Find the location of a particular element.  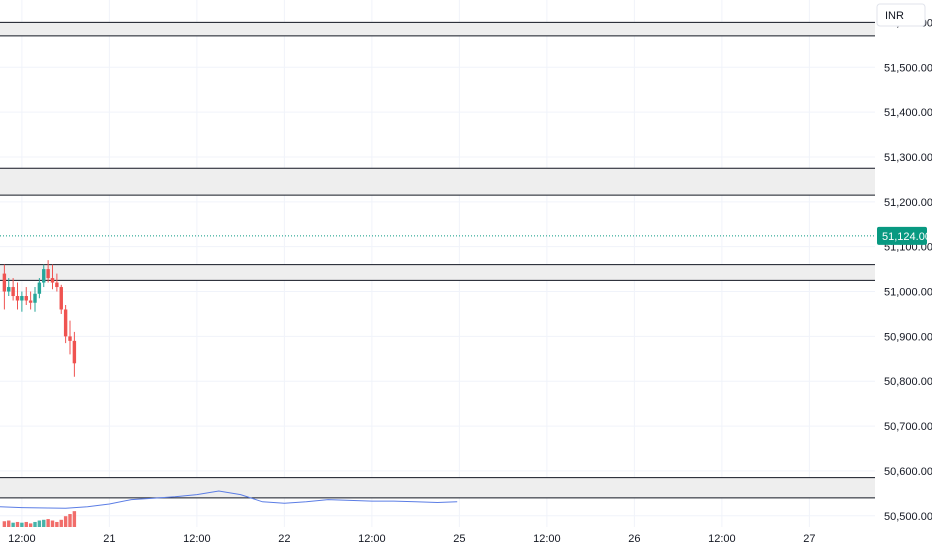

time-axis: 12:00 21 12:00 22 12:00 25 12:00 26 12:00 27 is located at coordinates (411, 539).